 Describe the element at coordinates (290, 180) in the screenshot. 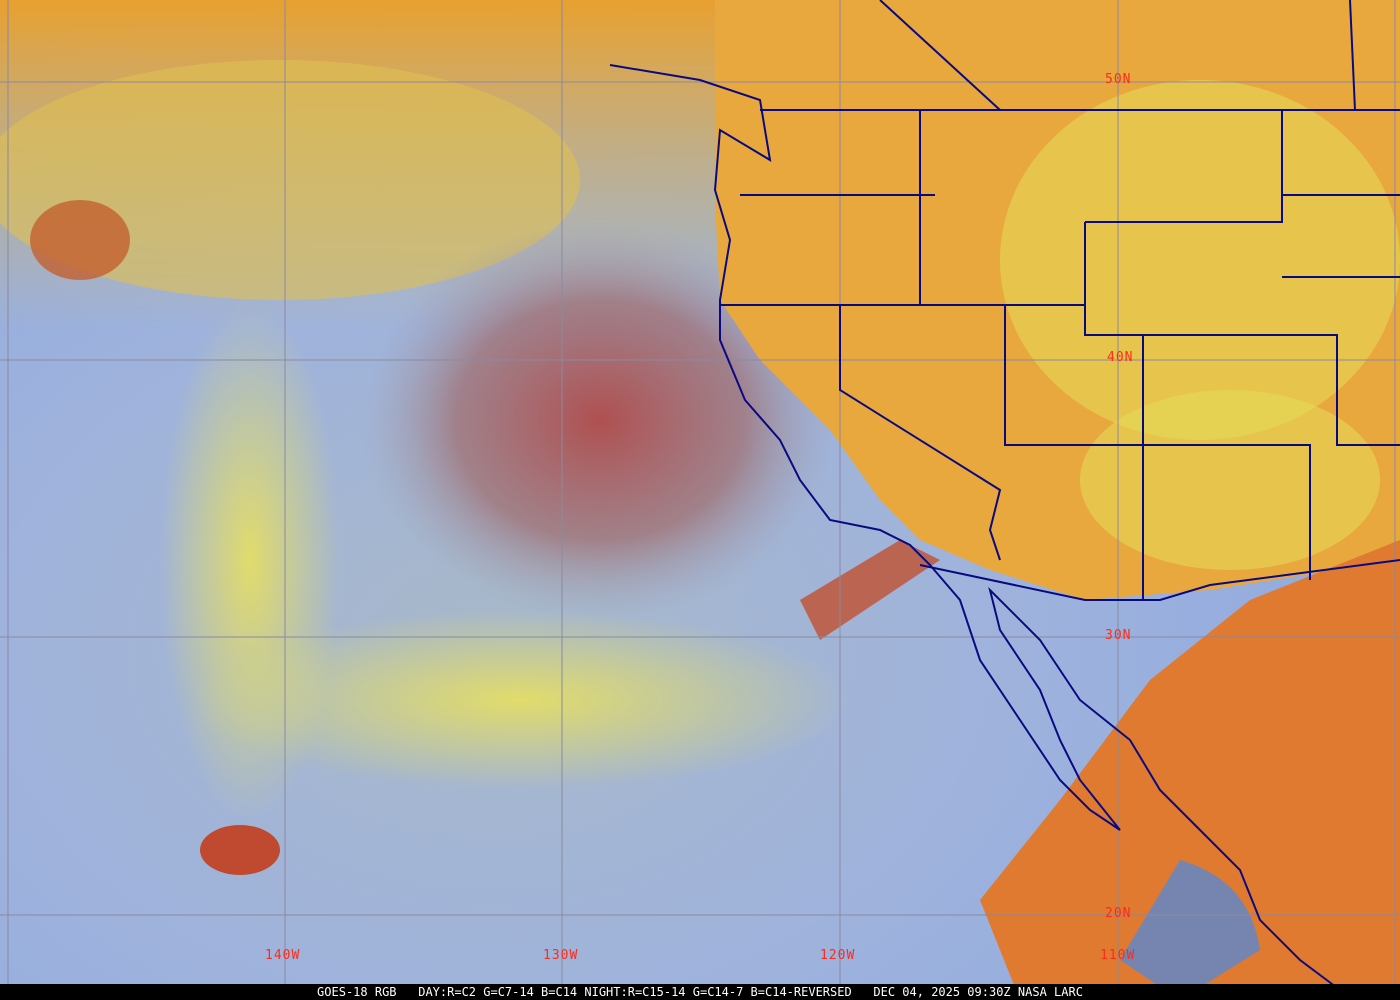

I see `cloud-band` at that location.